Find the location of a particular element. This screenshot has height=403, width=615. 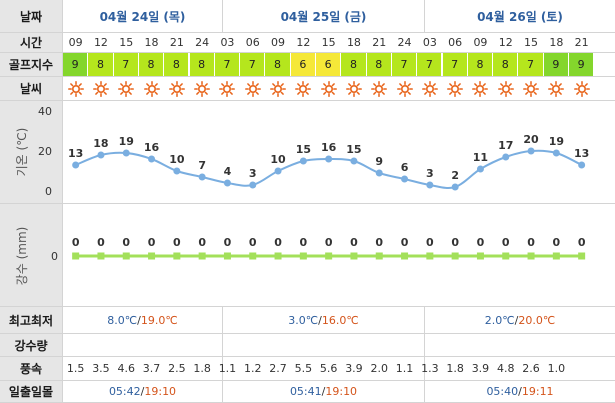

golf-index-cell: 9 is located at coordinates (556, 64).